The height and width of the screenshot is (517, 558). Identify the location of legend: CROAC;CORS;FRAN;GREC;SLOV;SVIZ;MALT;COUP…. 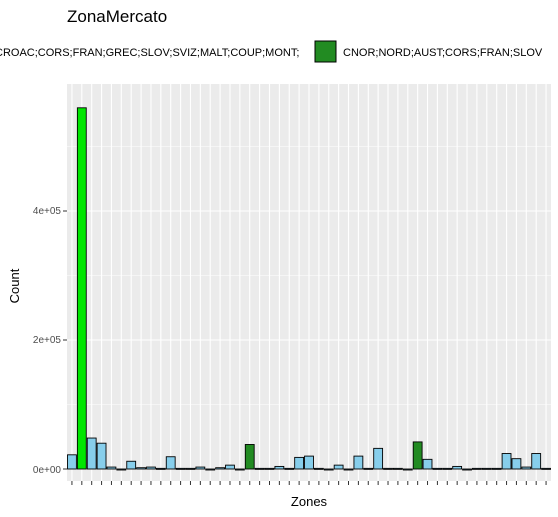
(271, 51).